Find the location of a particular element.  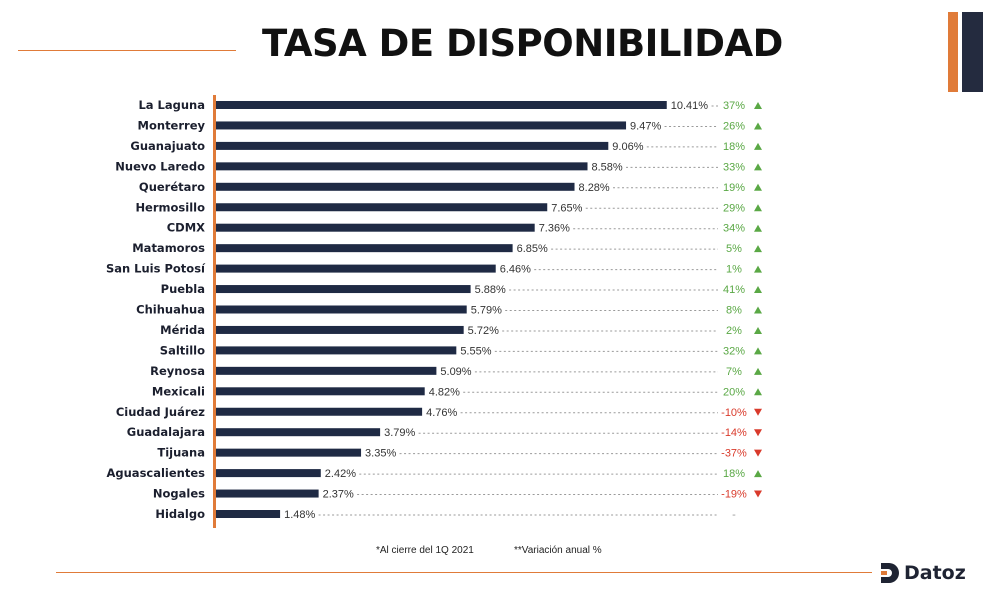

change-label: -37% is located at coordinates (734, 454).